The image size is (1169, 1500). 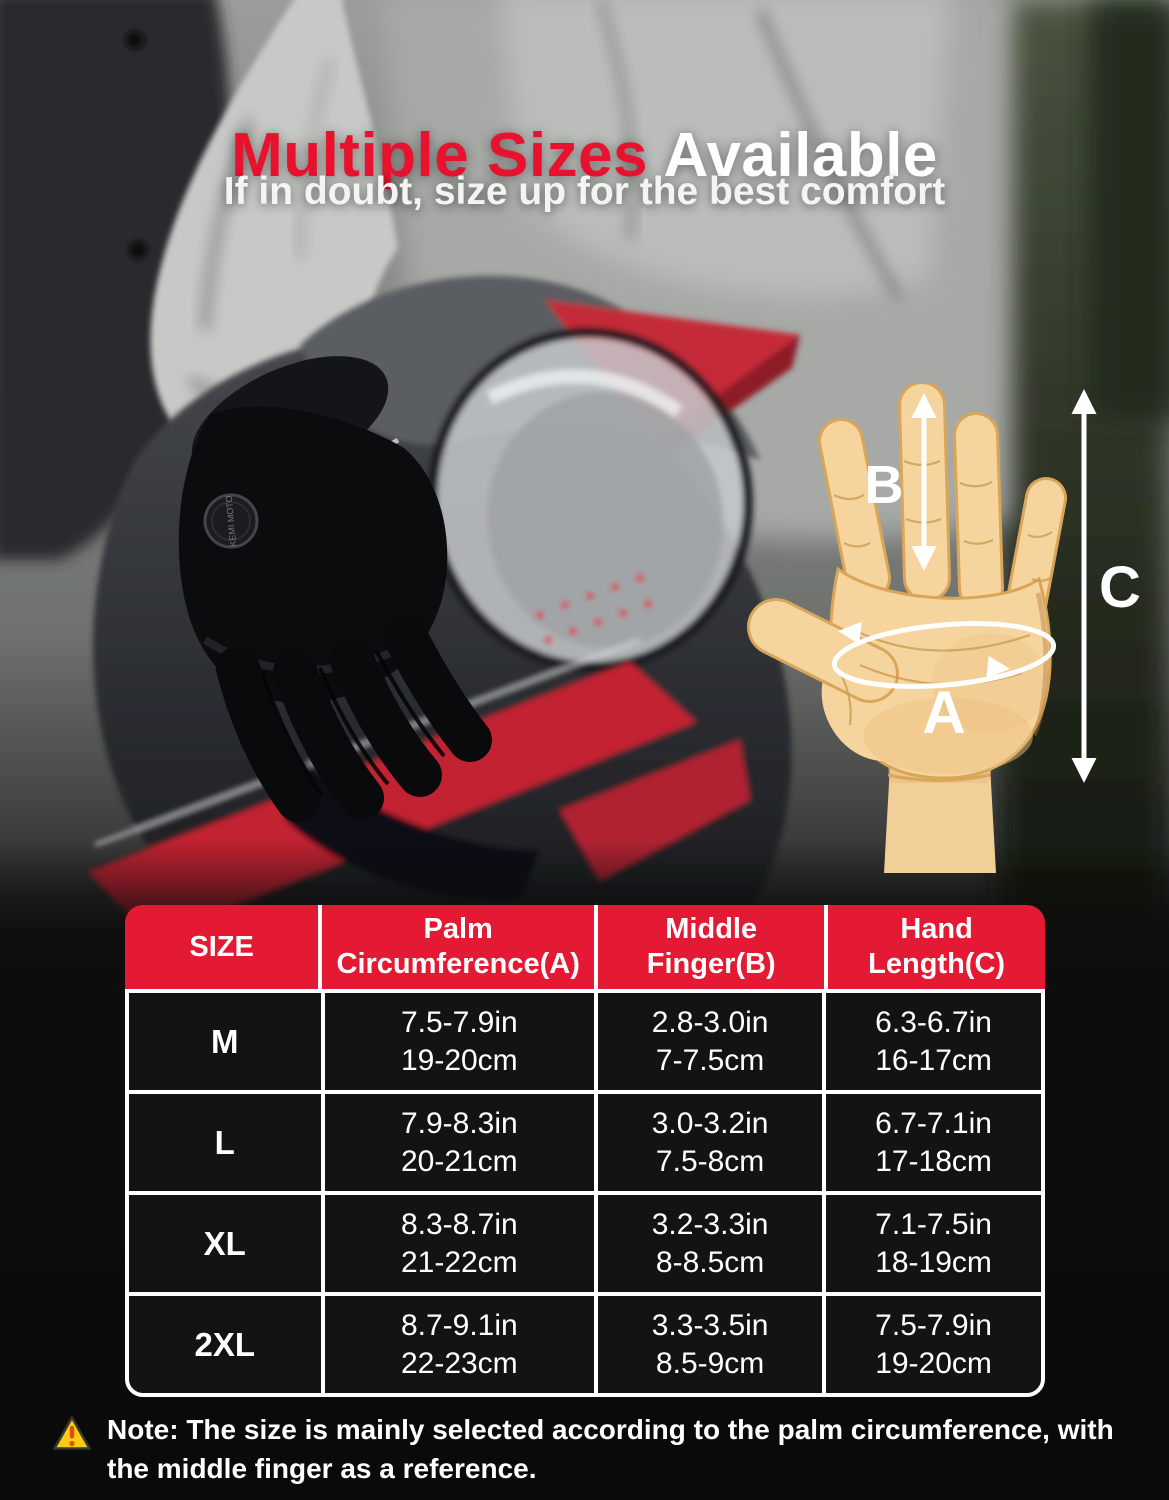 What do you see at coordinates (944, 655) in the screenshot?
I see `measure-a-arrow` at bounding box center [944, 655].